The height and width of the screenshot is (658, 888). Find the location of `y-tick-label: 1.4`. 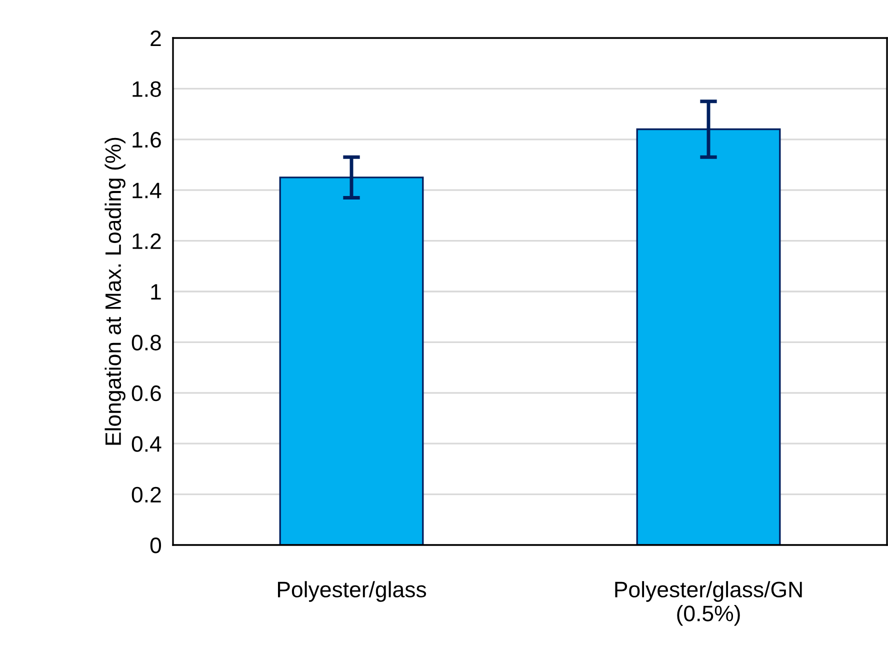

y-tick-label: 1.4 is located at coordinates (147, 190).